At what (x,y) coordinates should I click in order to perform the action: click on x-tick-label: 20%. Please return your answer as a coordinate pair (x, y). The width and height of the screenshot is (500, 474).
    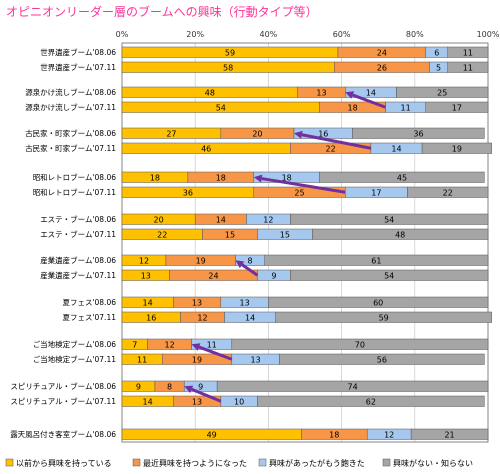
    Looking at the image, I should click on (195, 34).